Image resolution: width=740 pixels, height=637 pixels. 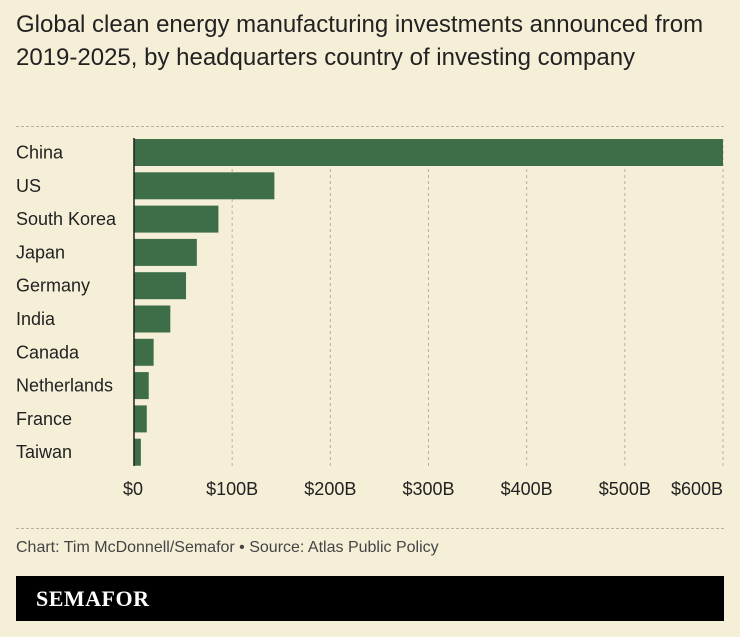 I want to click on category-label: France, so click(x=44, y=419).